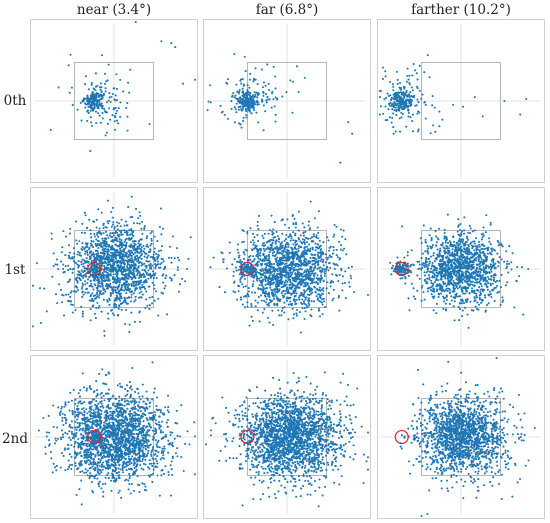 Image resolution: width=550 pixels, height=523 pixels. I want to click on reference-square, so click(114, 101).